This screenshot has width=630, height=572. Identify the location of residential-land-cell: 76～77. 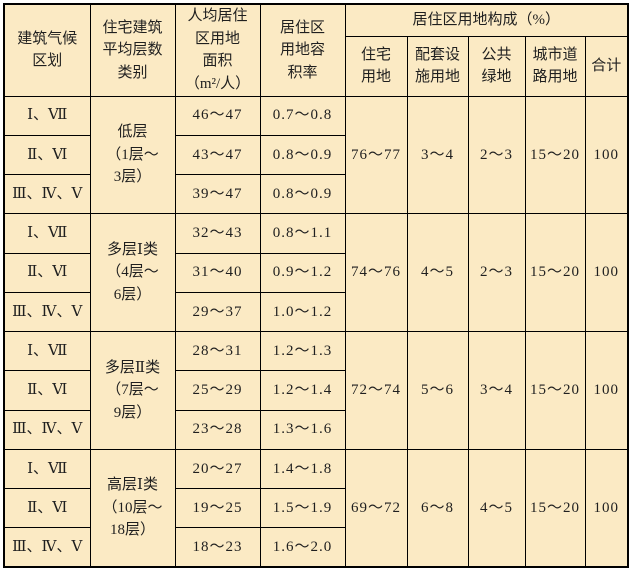
(376, 155).